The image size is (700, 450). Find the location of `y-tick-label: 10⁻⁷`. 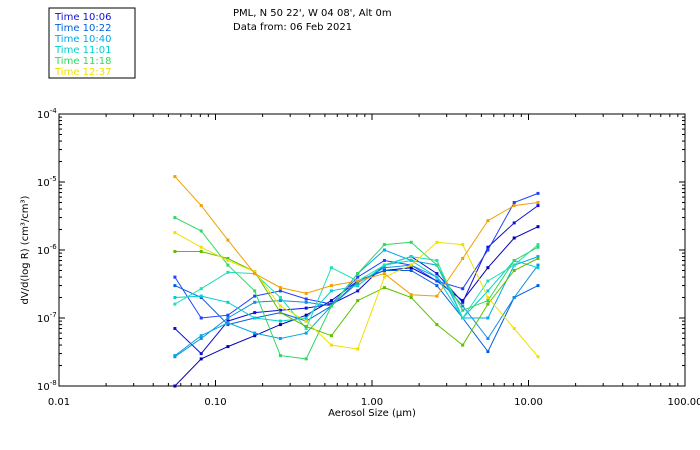

y-tick-label: 10⁻⁷ is located at coordinates (47, 318).